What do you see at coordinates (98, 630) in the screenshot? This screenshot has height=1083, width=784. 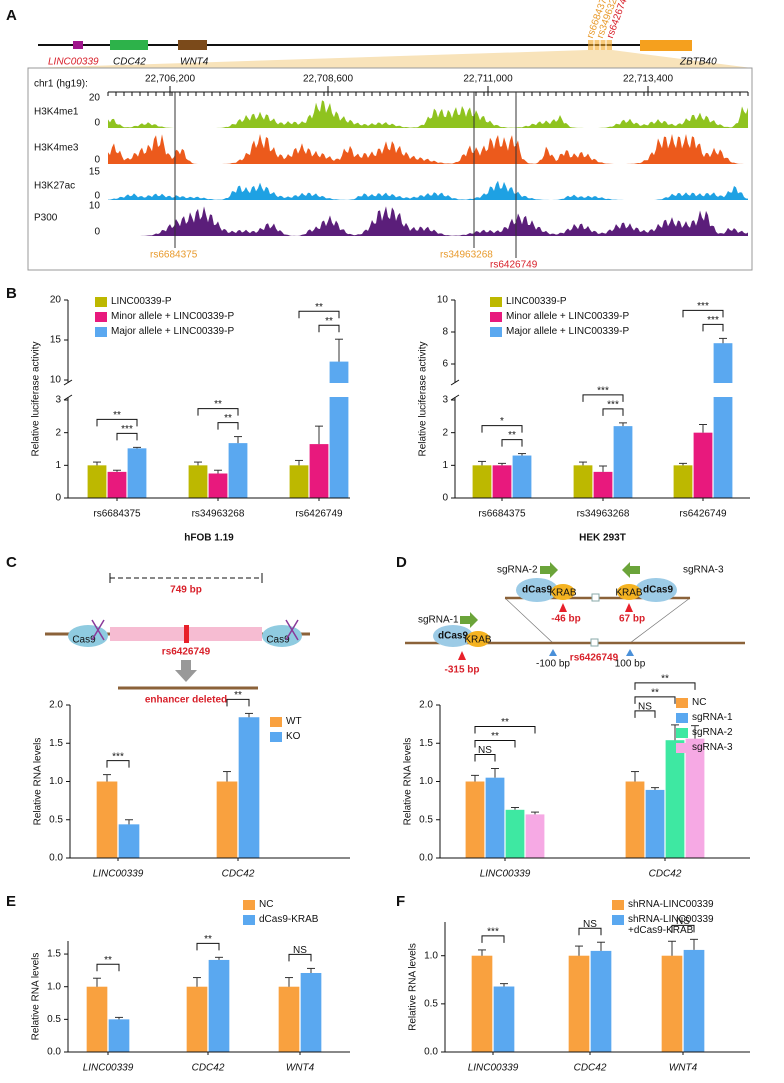 I see `scissors` at bounding box center [98, 630].